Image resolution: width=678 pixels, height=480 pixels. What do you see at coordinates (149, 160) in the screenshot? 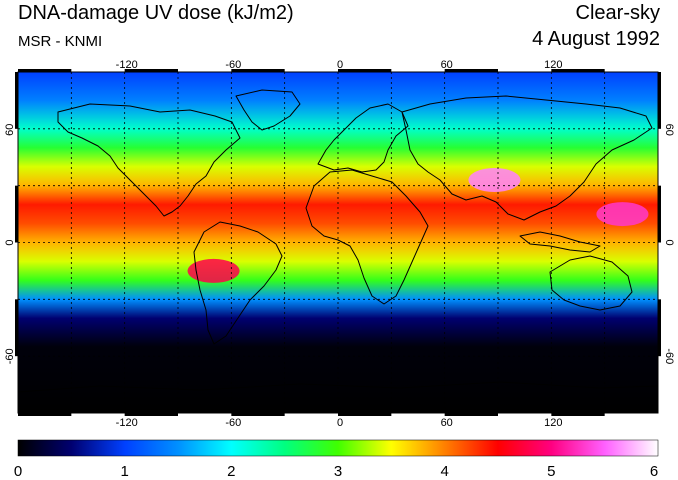
I see `north-america-outline` at bounding box center [149, 160].